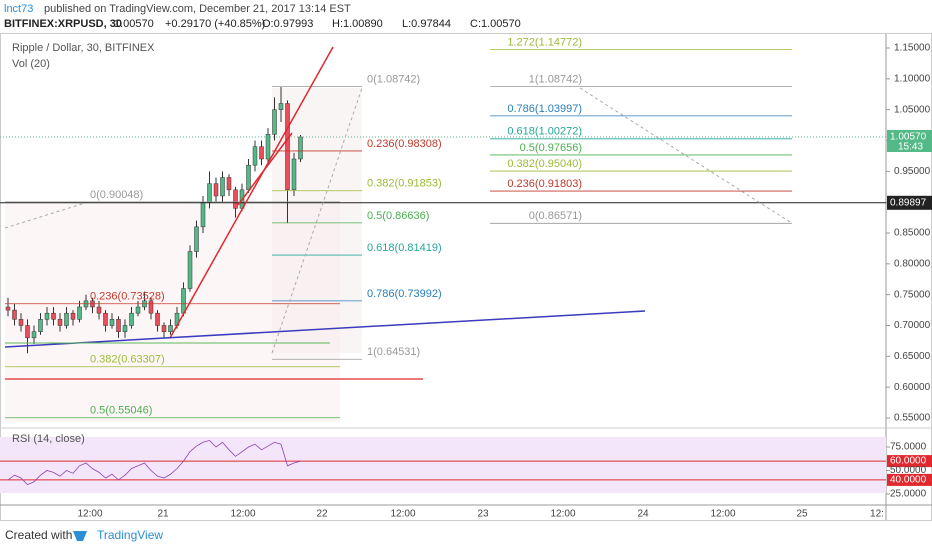 This screenshot has height=550, width=932. Describe the element at coordinates (63, 24) in the screenshot. I see `symbol: BITFINEX:XRPUSD, 30` at that location.